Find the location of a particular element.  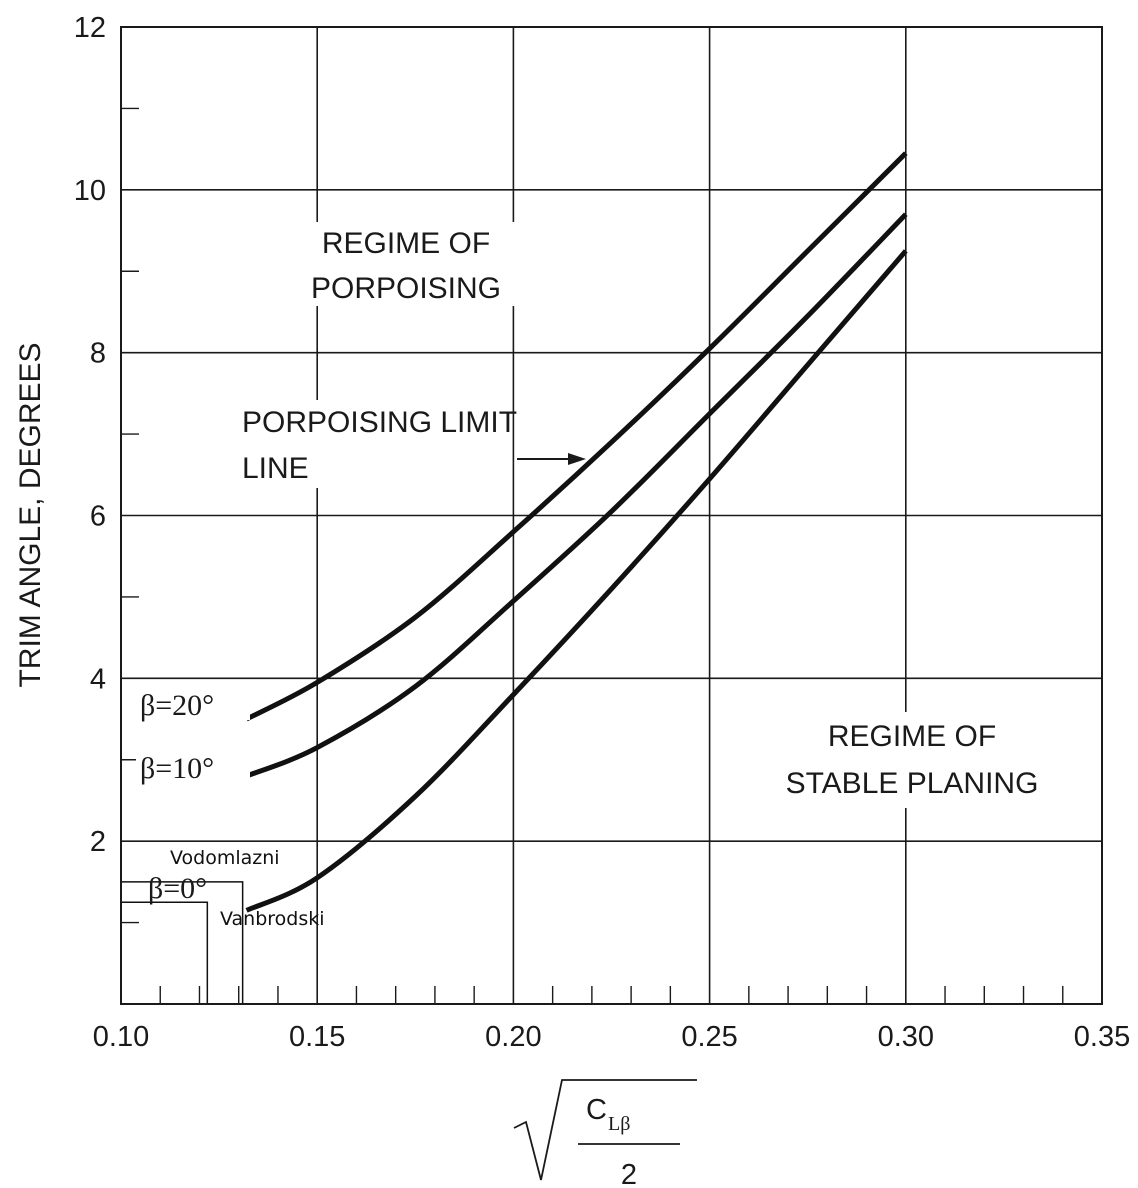

vodomlazni-line is located at coordinates (182, 942).